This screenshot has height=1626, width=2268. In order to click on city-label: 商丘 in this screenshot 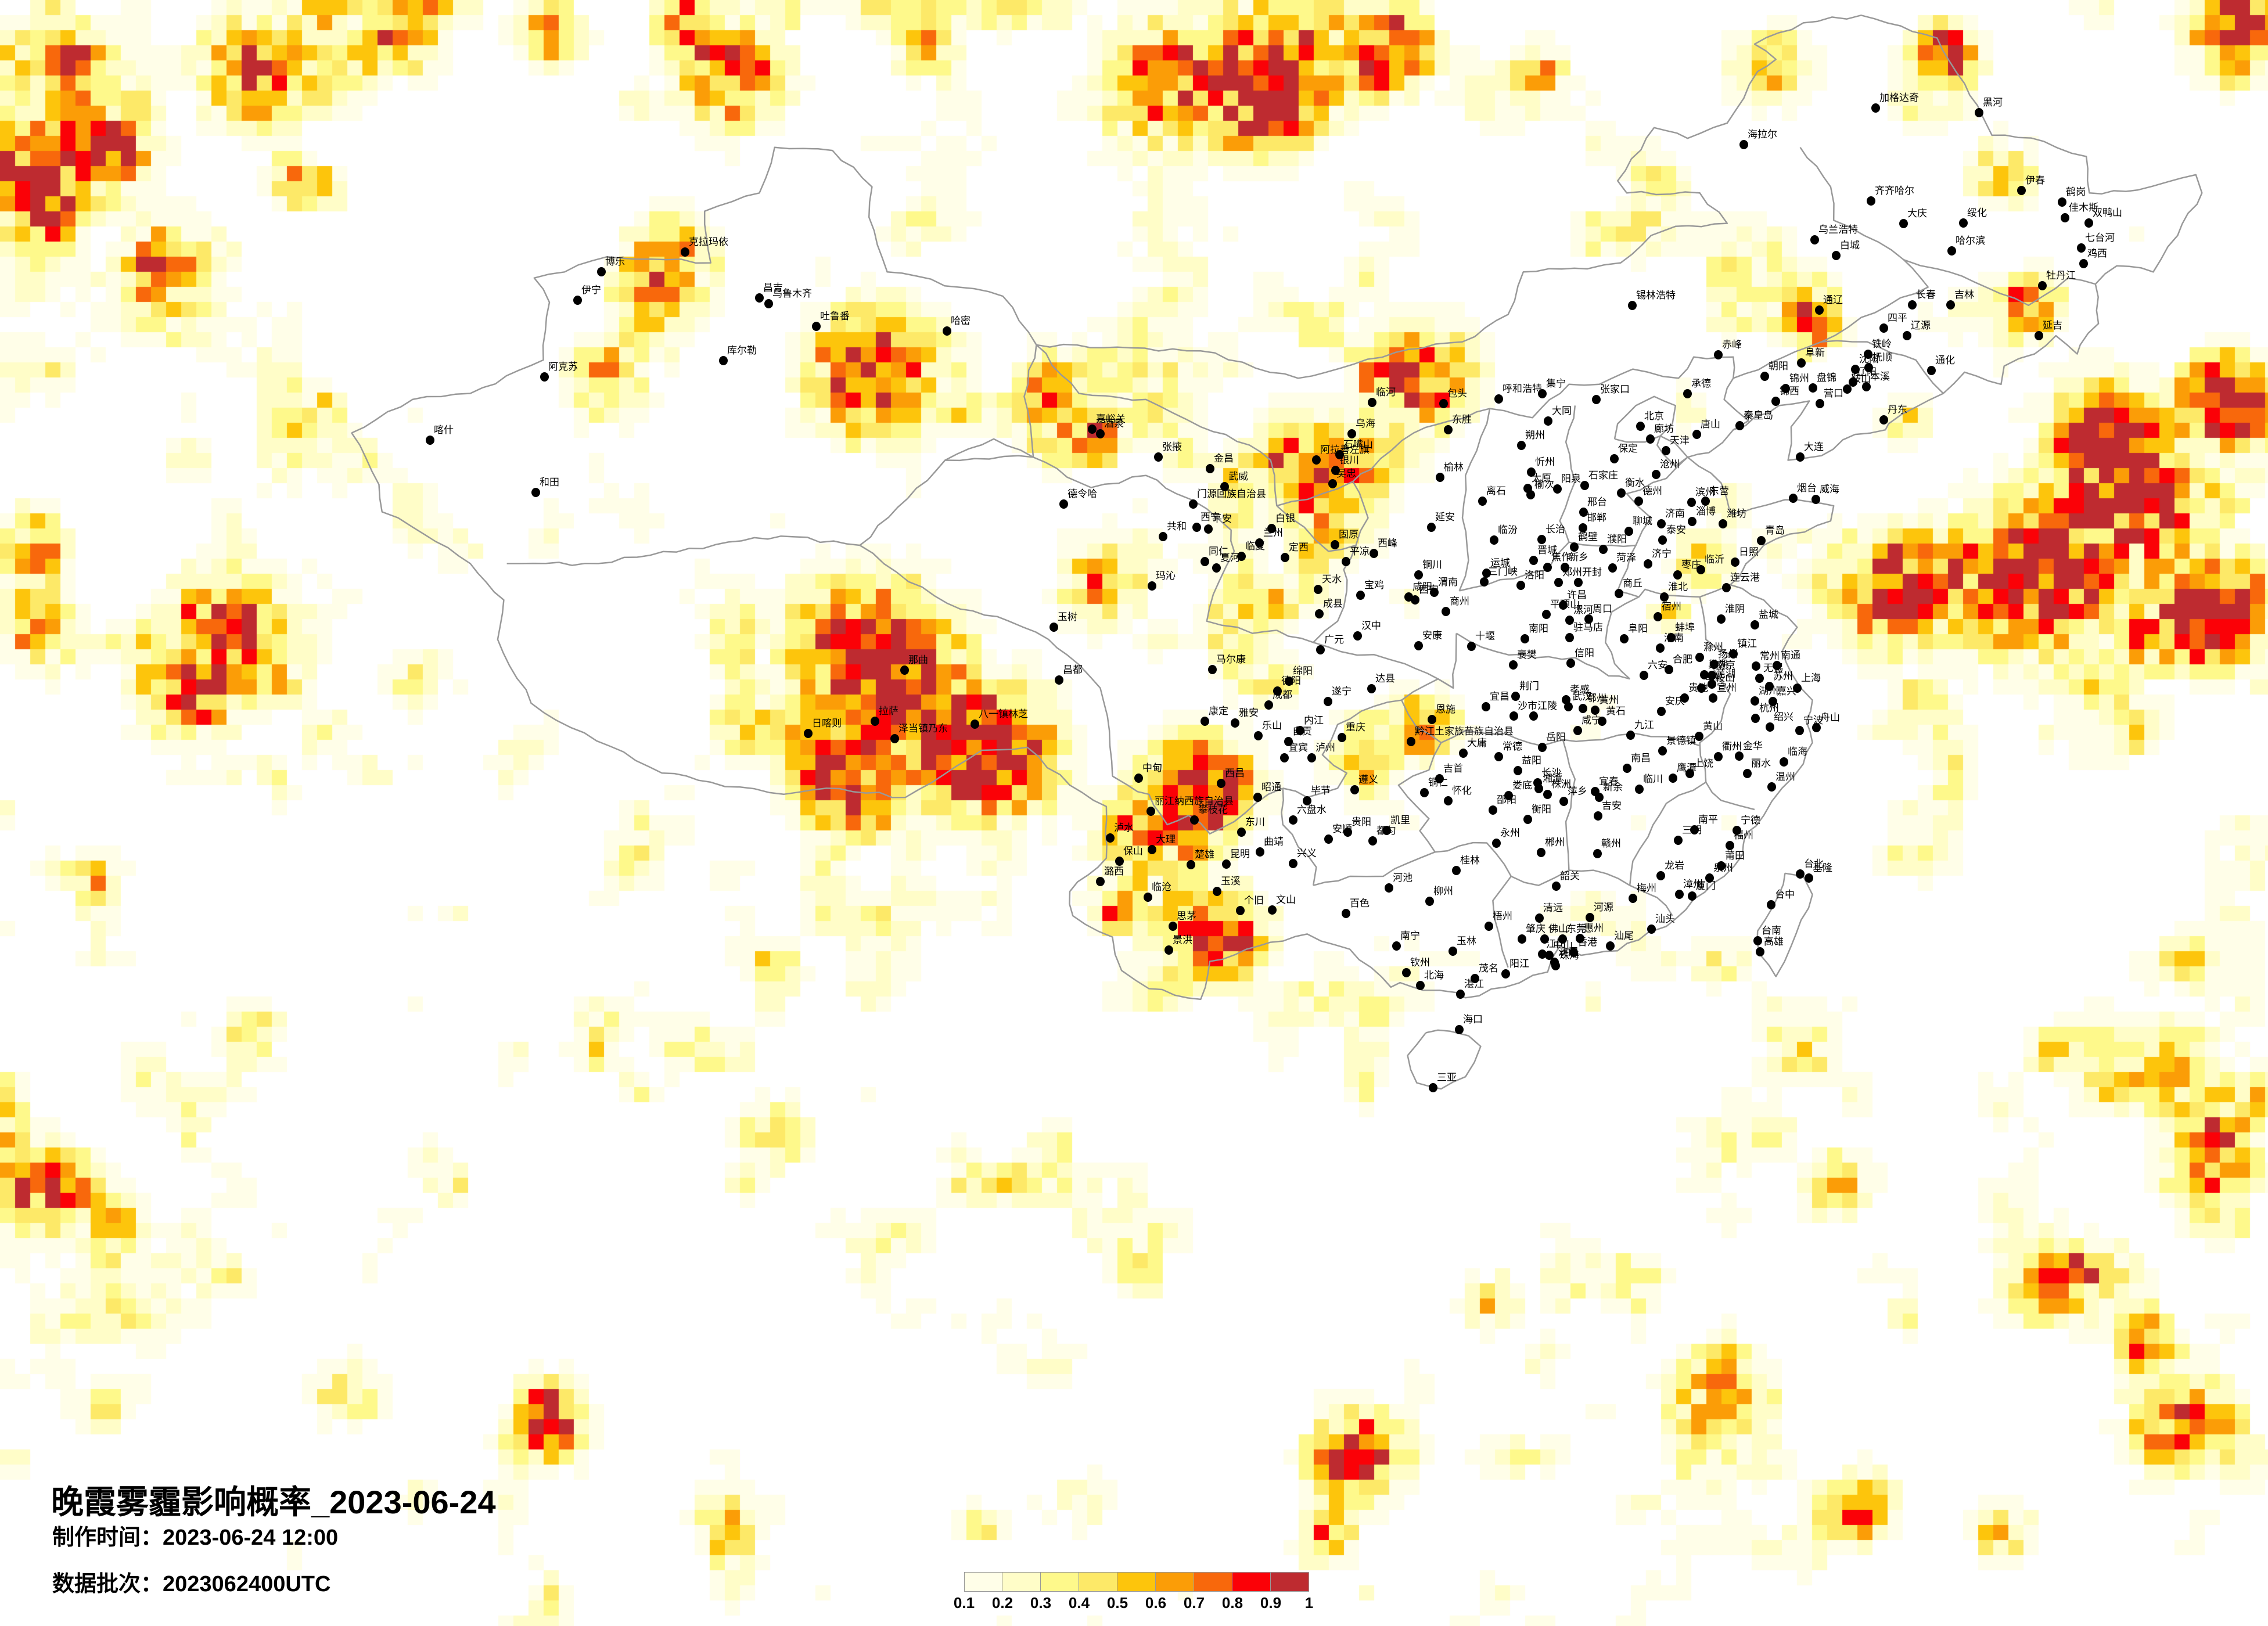, I will do `click(1632, 583)`.